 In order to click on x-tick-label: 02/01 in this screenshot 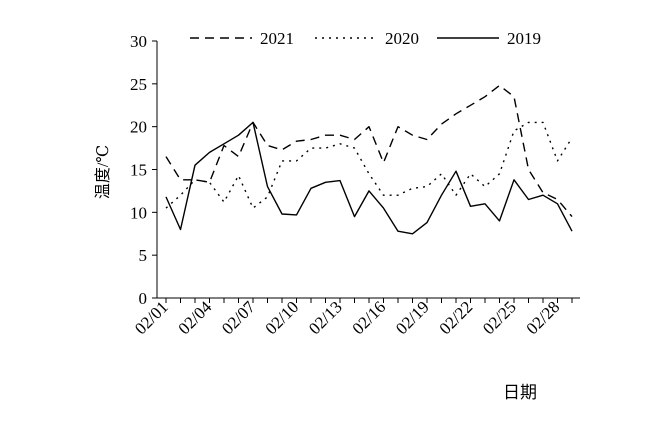, I will do `click(151, 317)`.